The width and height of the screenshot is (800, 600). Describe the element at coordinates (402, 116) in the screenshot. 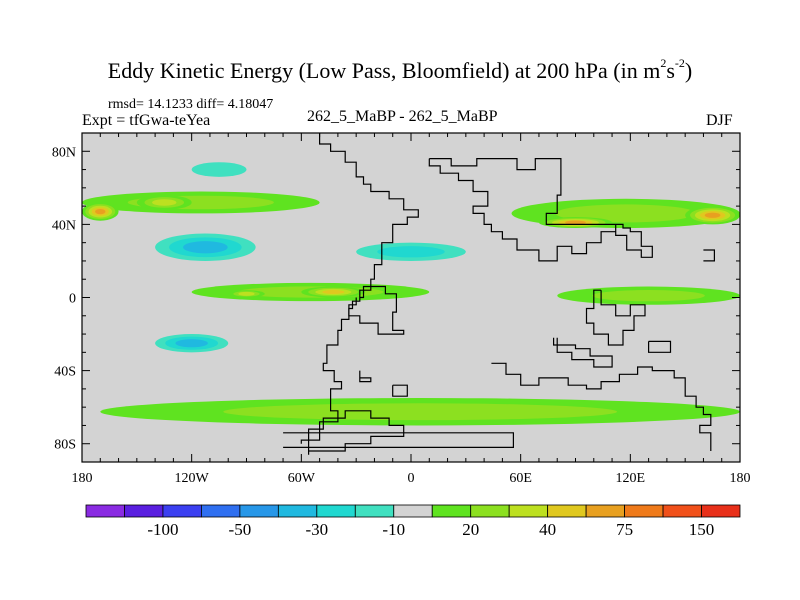

I see `comparison-label: 262_5_MaBP - 262_5_MaBP` at that location.